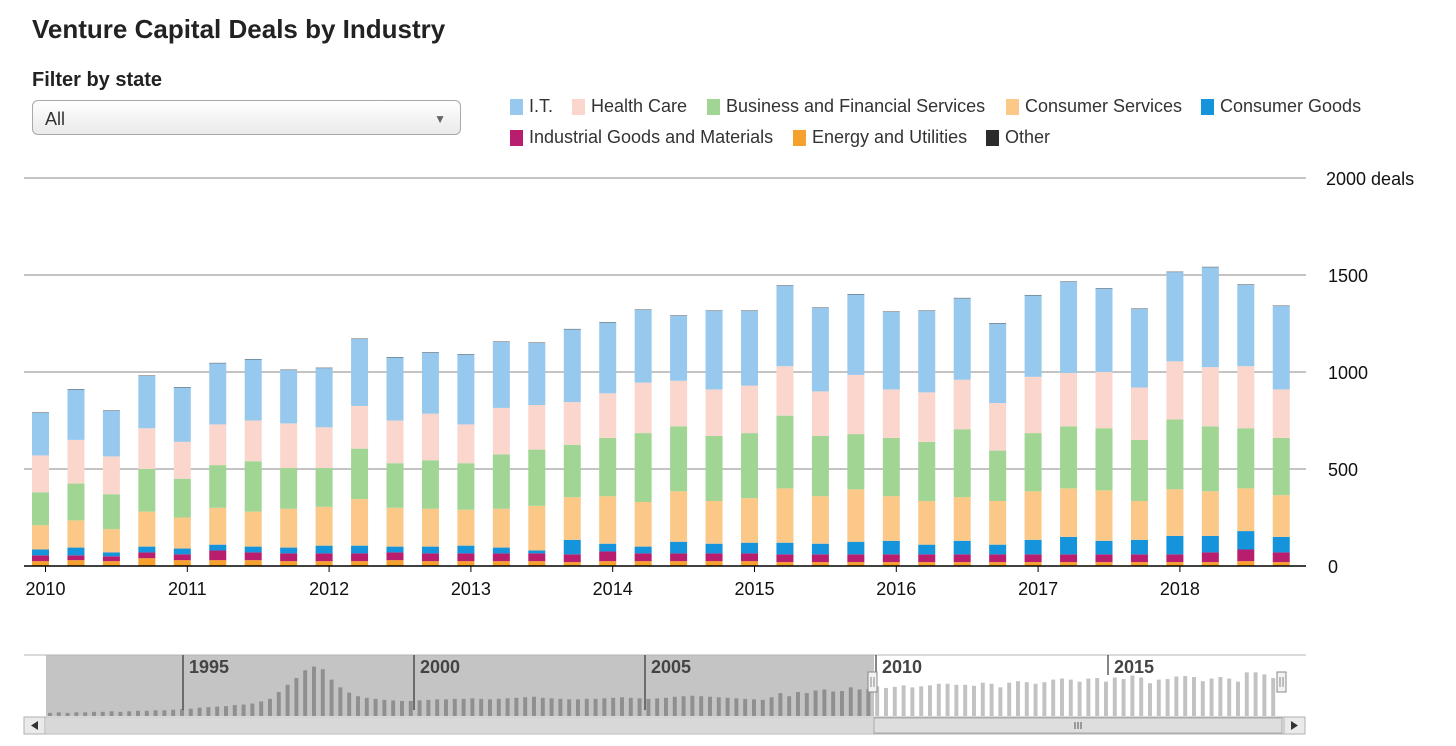 The height and width of the screenshot is (746, 1456). I want to click on state-filter-select: All ▼, so click(246, 117).